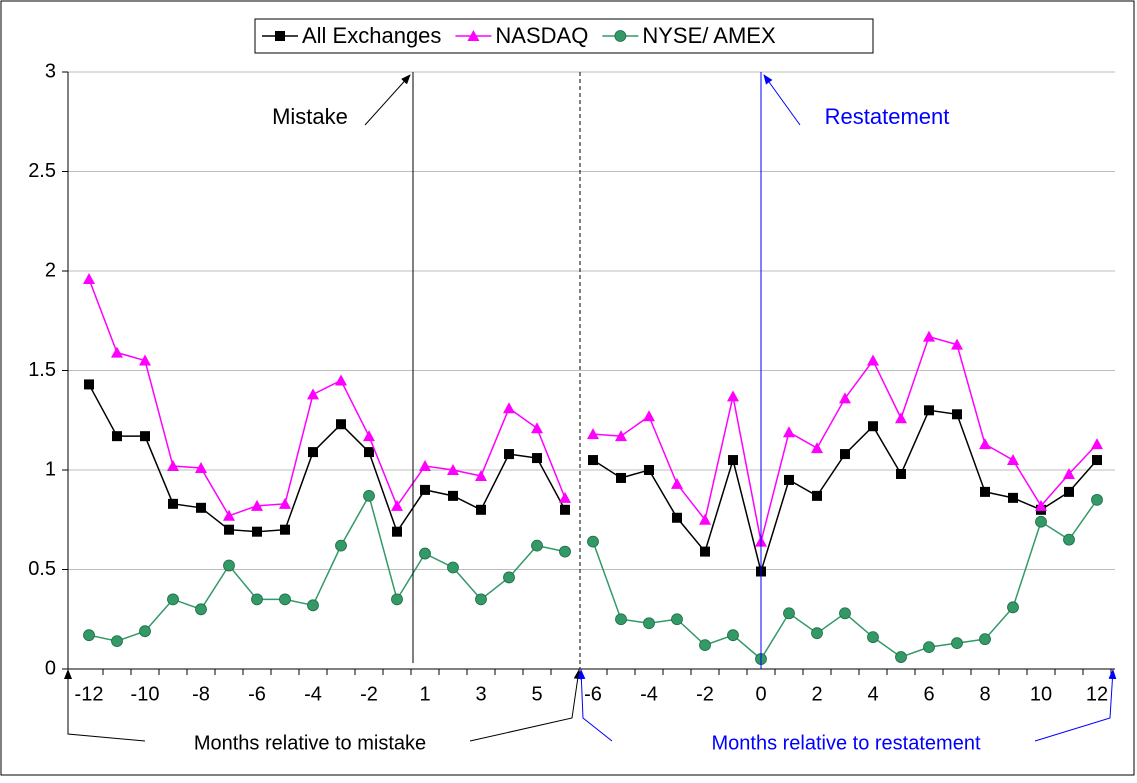 Image resolution: width=1137 pixels, height=783 pixels. What do you see at coordinates (649, 694) in the screenshot?
I see `x-tick-label: -4` at bounding box center [649, 694].